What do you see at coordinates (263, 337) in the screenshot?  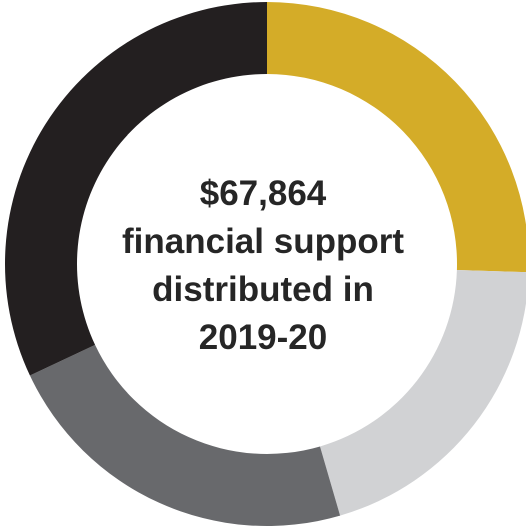 I see `center-line-4: 2019-20` at bounding box center [263, 337].